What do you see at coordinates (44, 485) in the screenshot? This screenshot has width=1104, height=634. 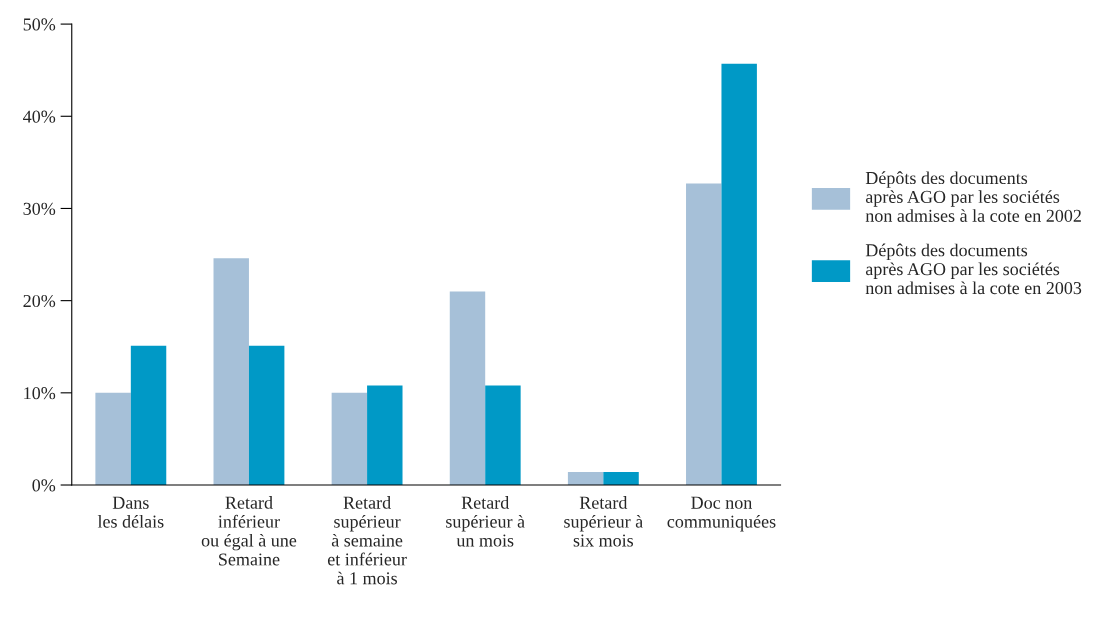 I see `y-tick-label: 0%` at bounding box center [44, 485].